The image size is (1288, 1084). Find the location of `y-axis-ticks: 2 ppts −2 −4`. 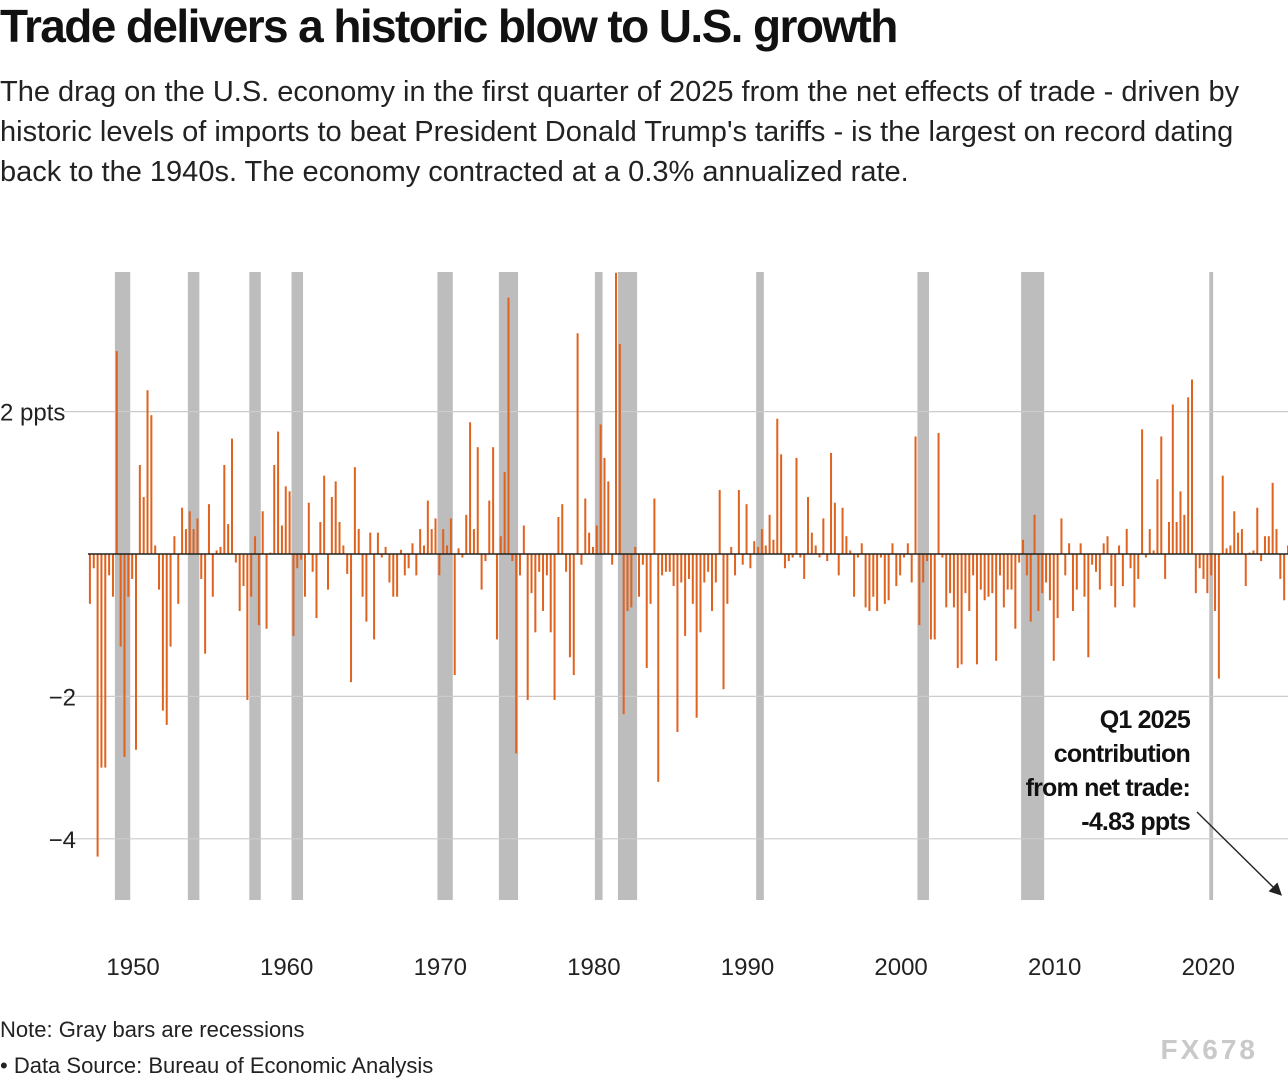

y-axis-ticks: 2 ppts −2 −4 is located at coordinates (38, 627).